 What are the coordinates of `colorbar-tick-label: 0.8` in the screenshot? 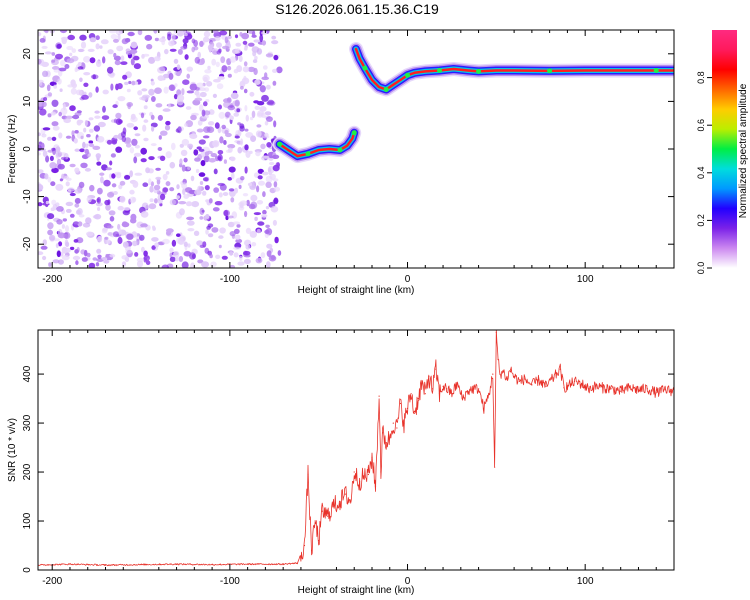 It's located at (701, 77).